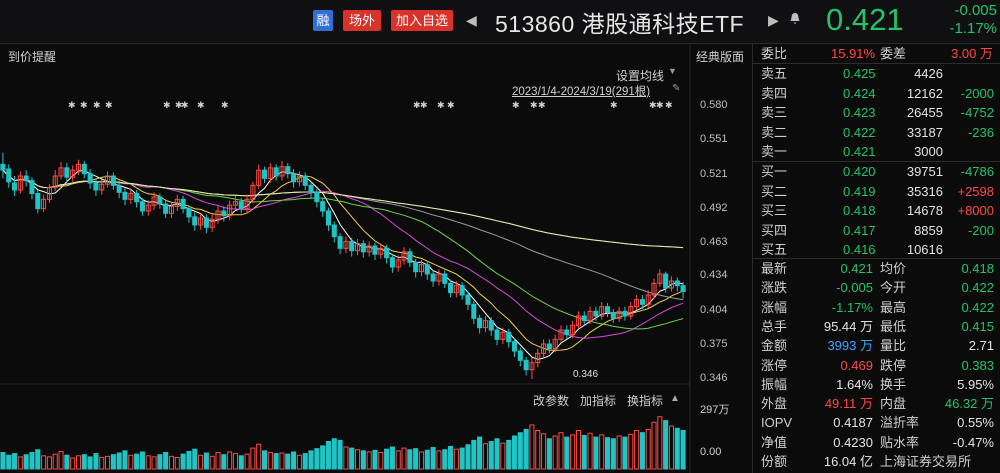 The height and width of the screenshot is (473, 1000). Describe the element at coordinates (551, 401) in the screenshot. I see `edit-params-button: 改参数` at that location.